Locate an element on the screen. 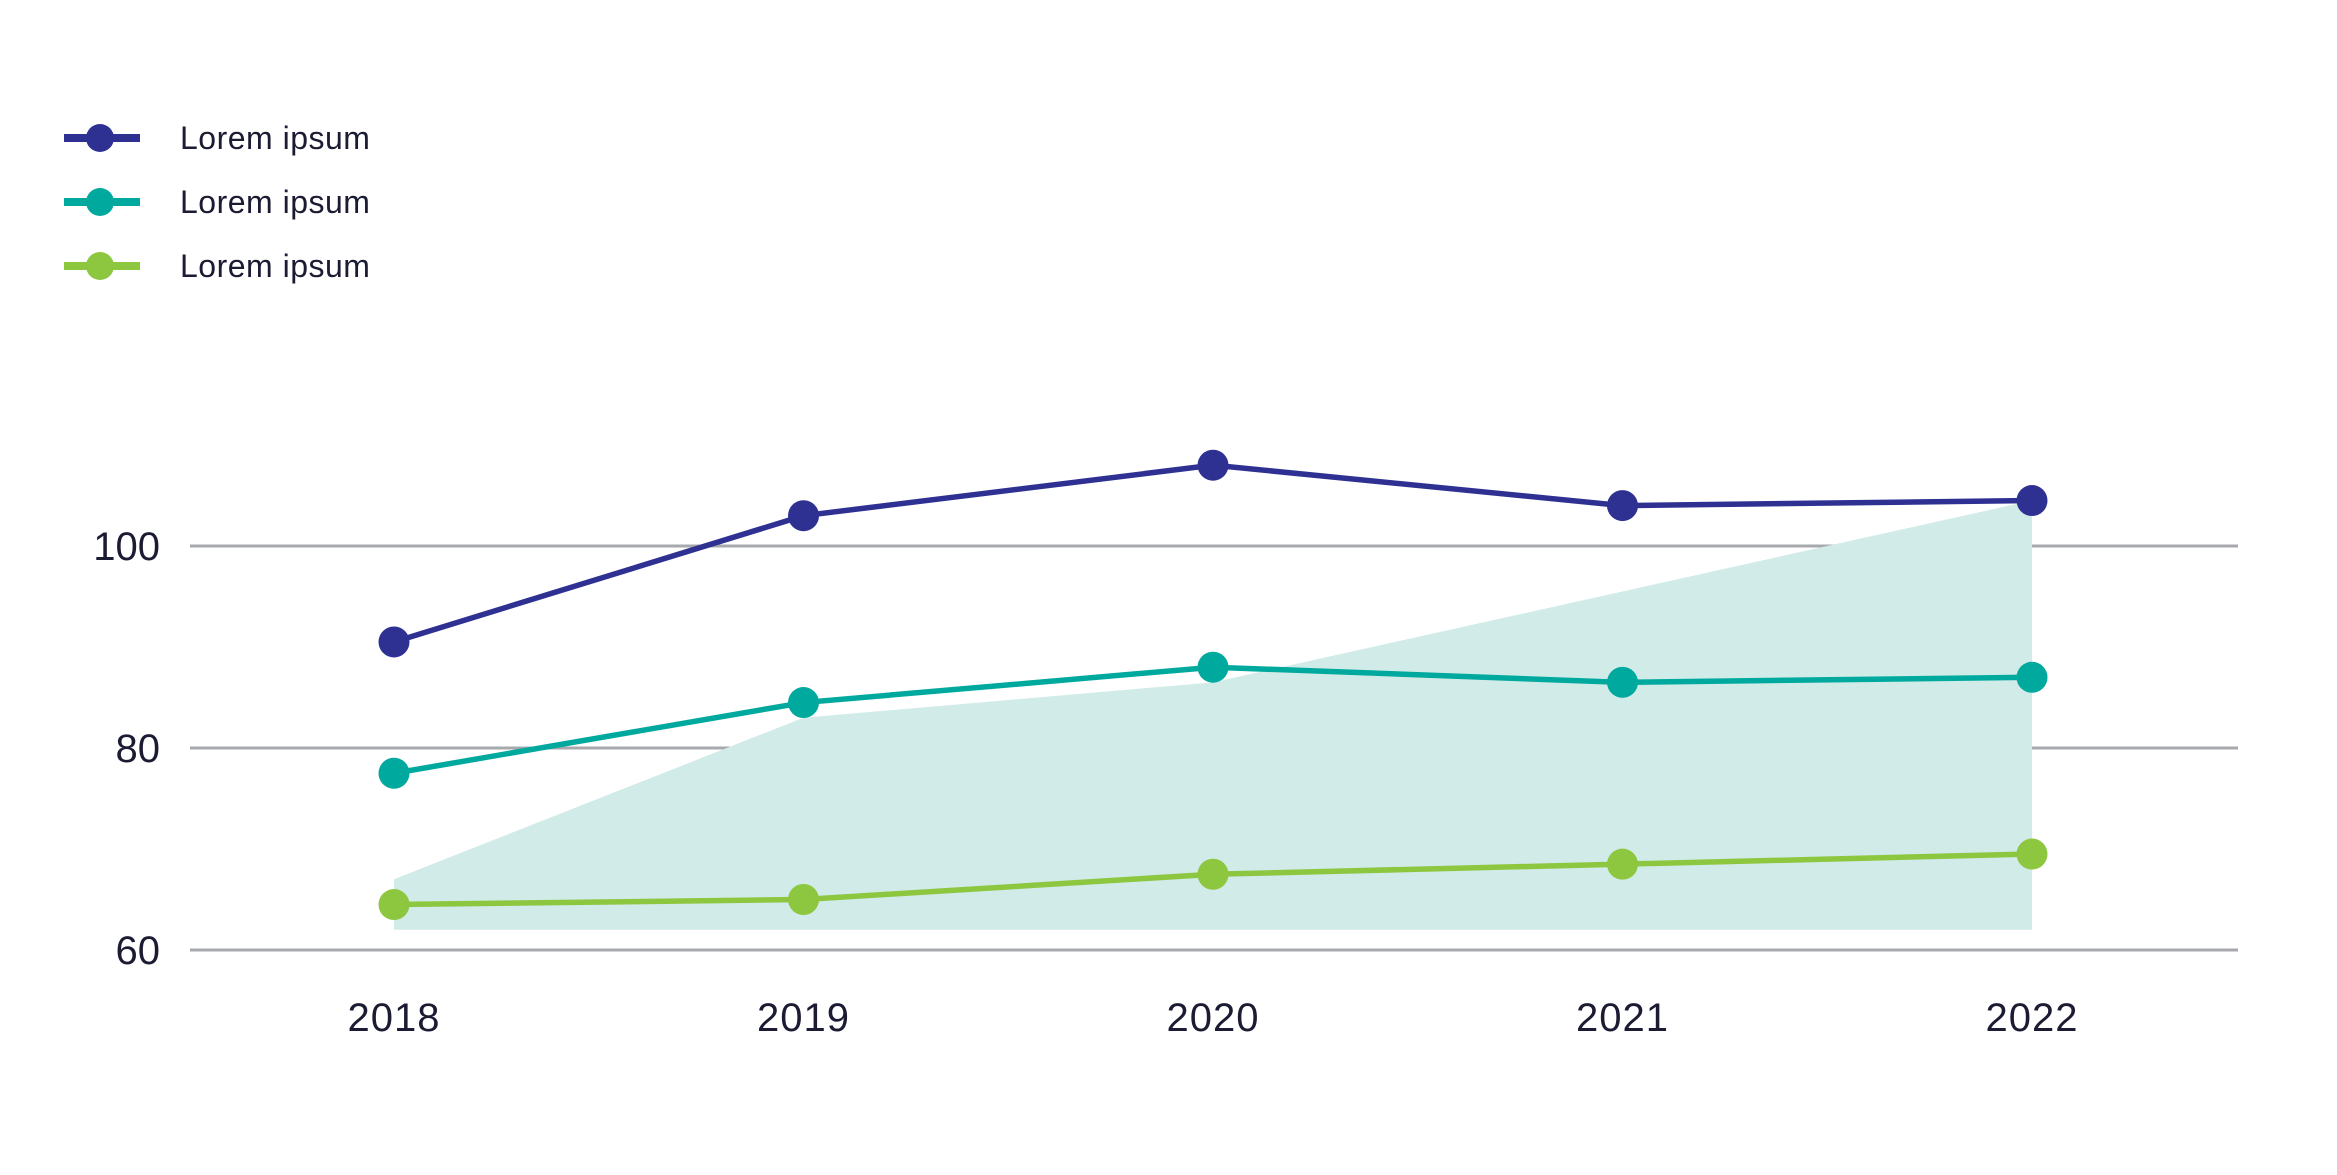  y-tick-label: 100 is located at coordinates (126, 547).